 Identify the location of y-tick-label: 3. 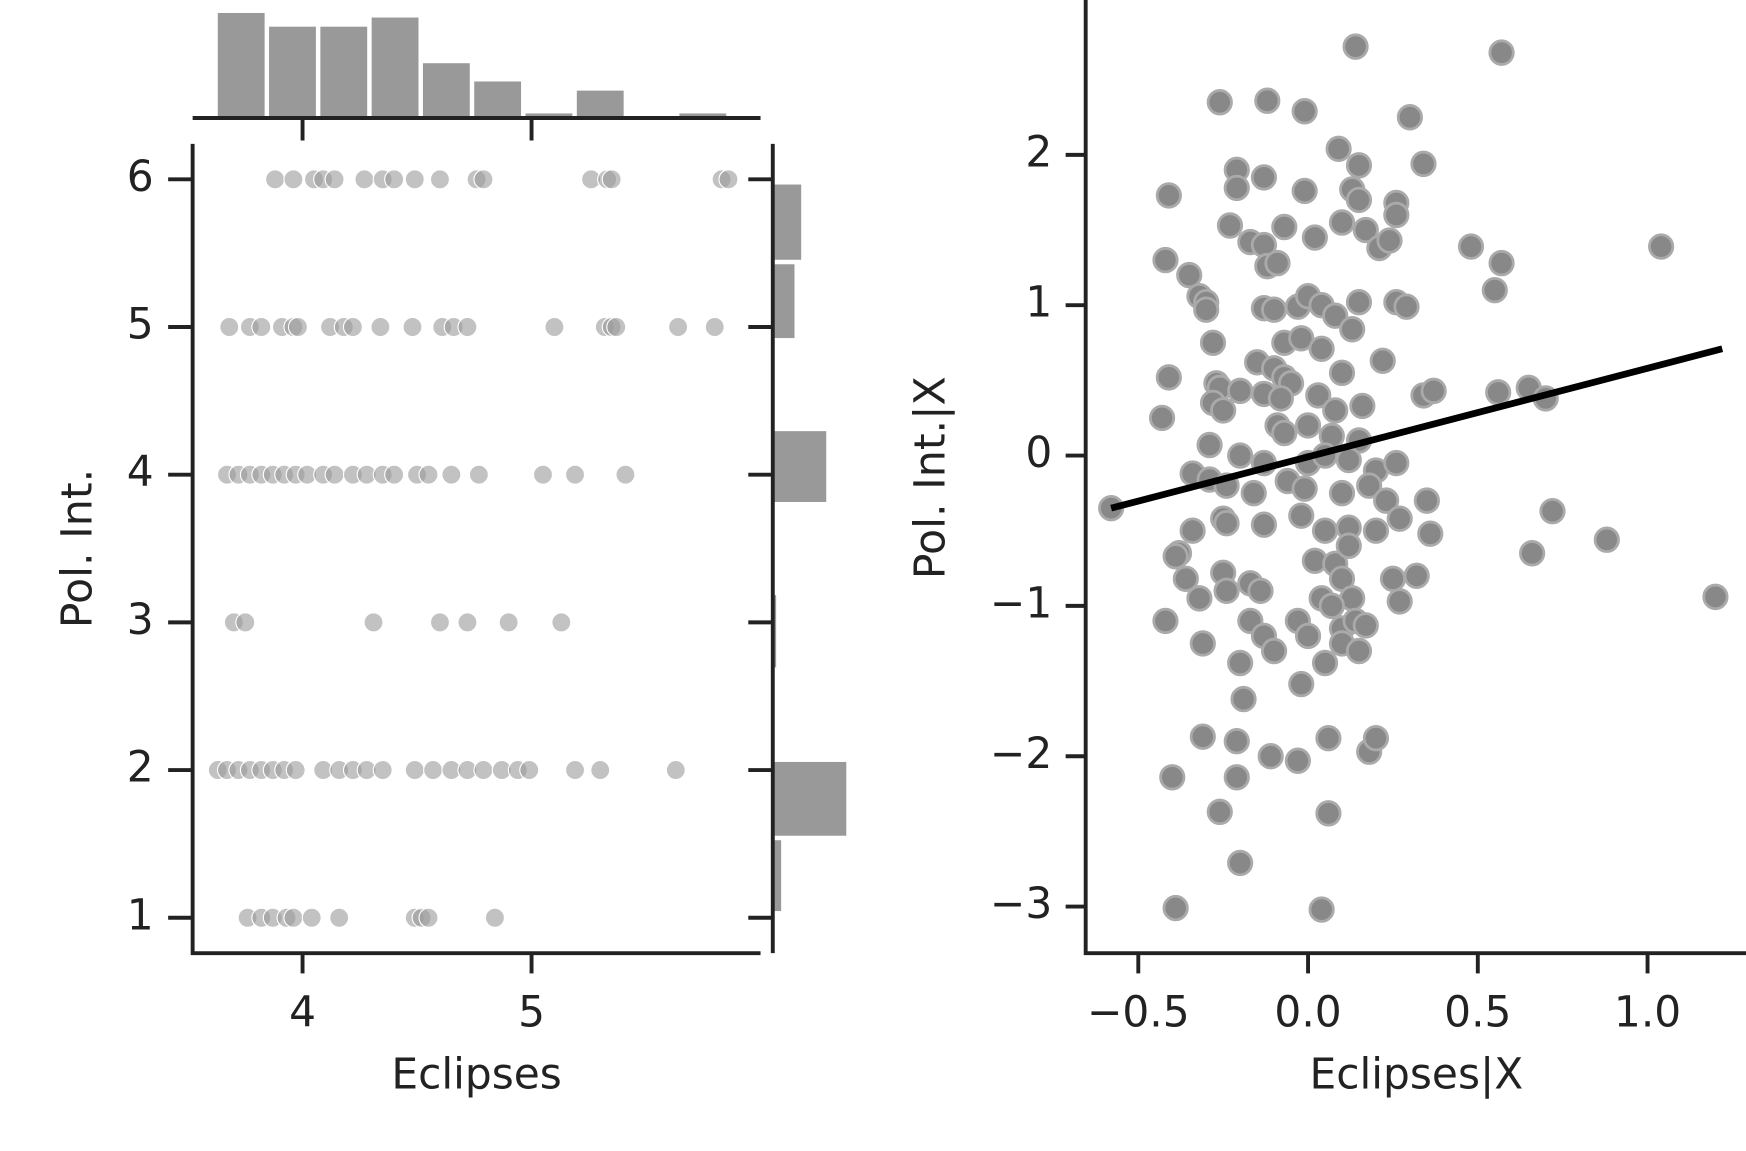
(140, 620).